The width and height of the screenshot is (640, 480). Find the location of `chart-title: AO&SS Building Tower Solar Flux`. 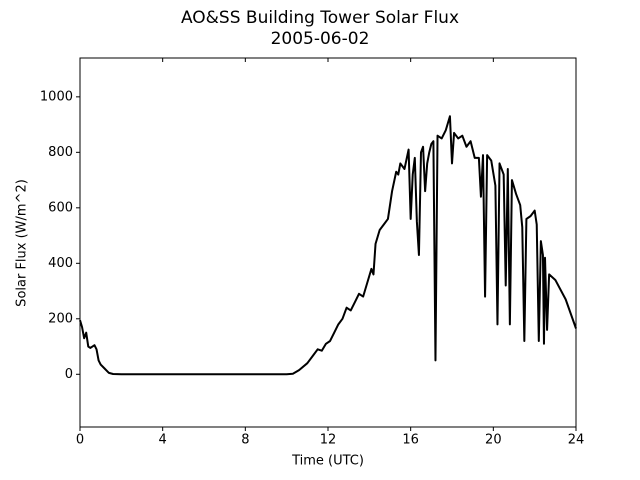

chart-title: AO&SS Building Tower Solar Flux is located at coordinates (320, 18).